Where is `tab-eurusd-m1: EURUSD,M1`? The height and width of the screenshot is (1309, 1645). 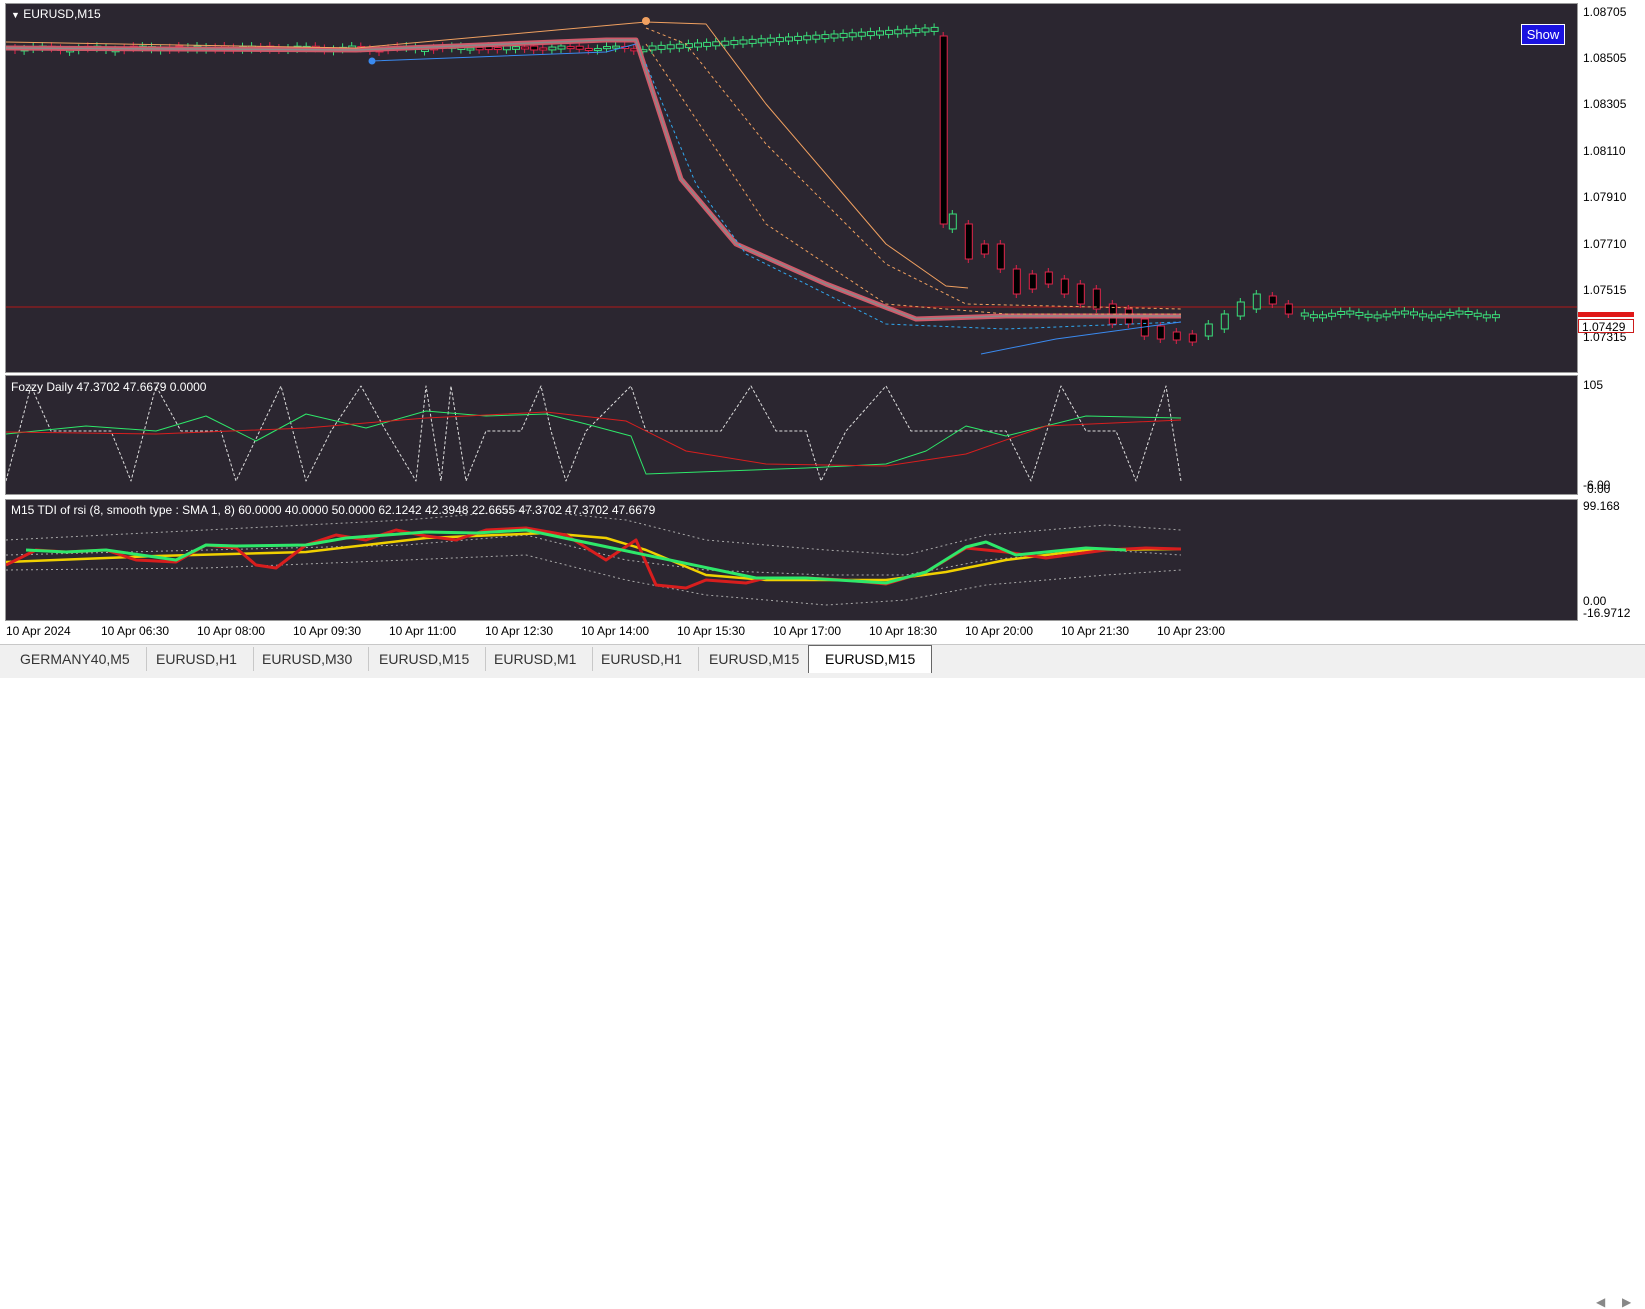
tab-eurusd-m1: EURUSD,M1 is located at coordinates (536, 659).